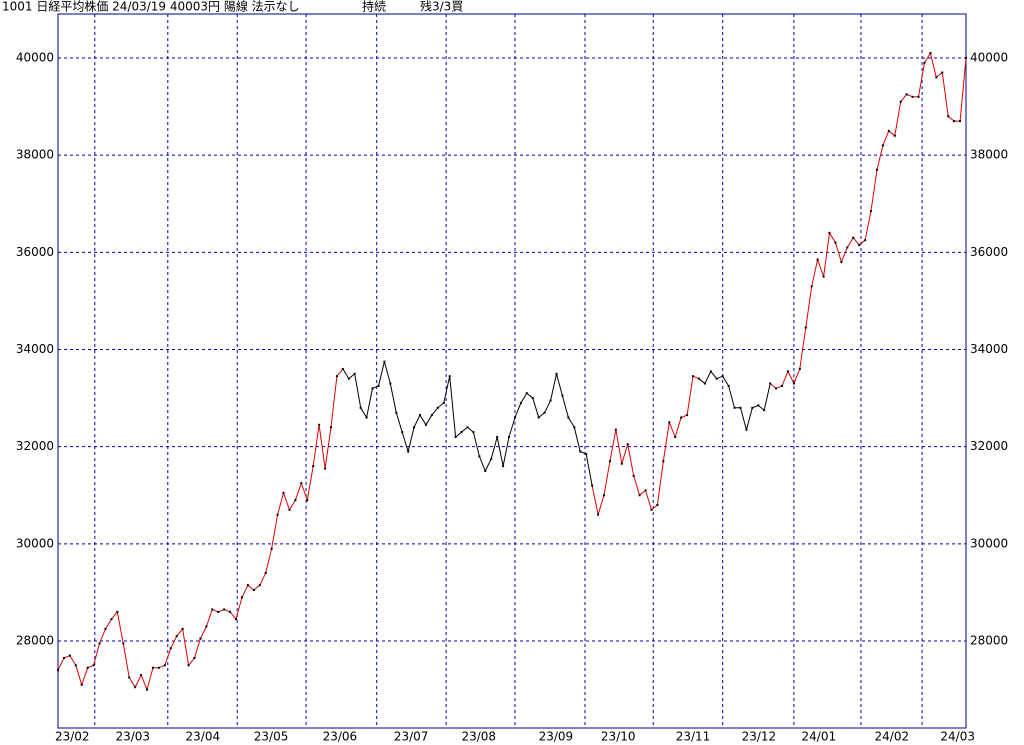  What do you see at coordinates (203, 737) in the screenshot?
I see `x-tick-label: 23/04` at bounding box center [203, 737].